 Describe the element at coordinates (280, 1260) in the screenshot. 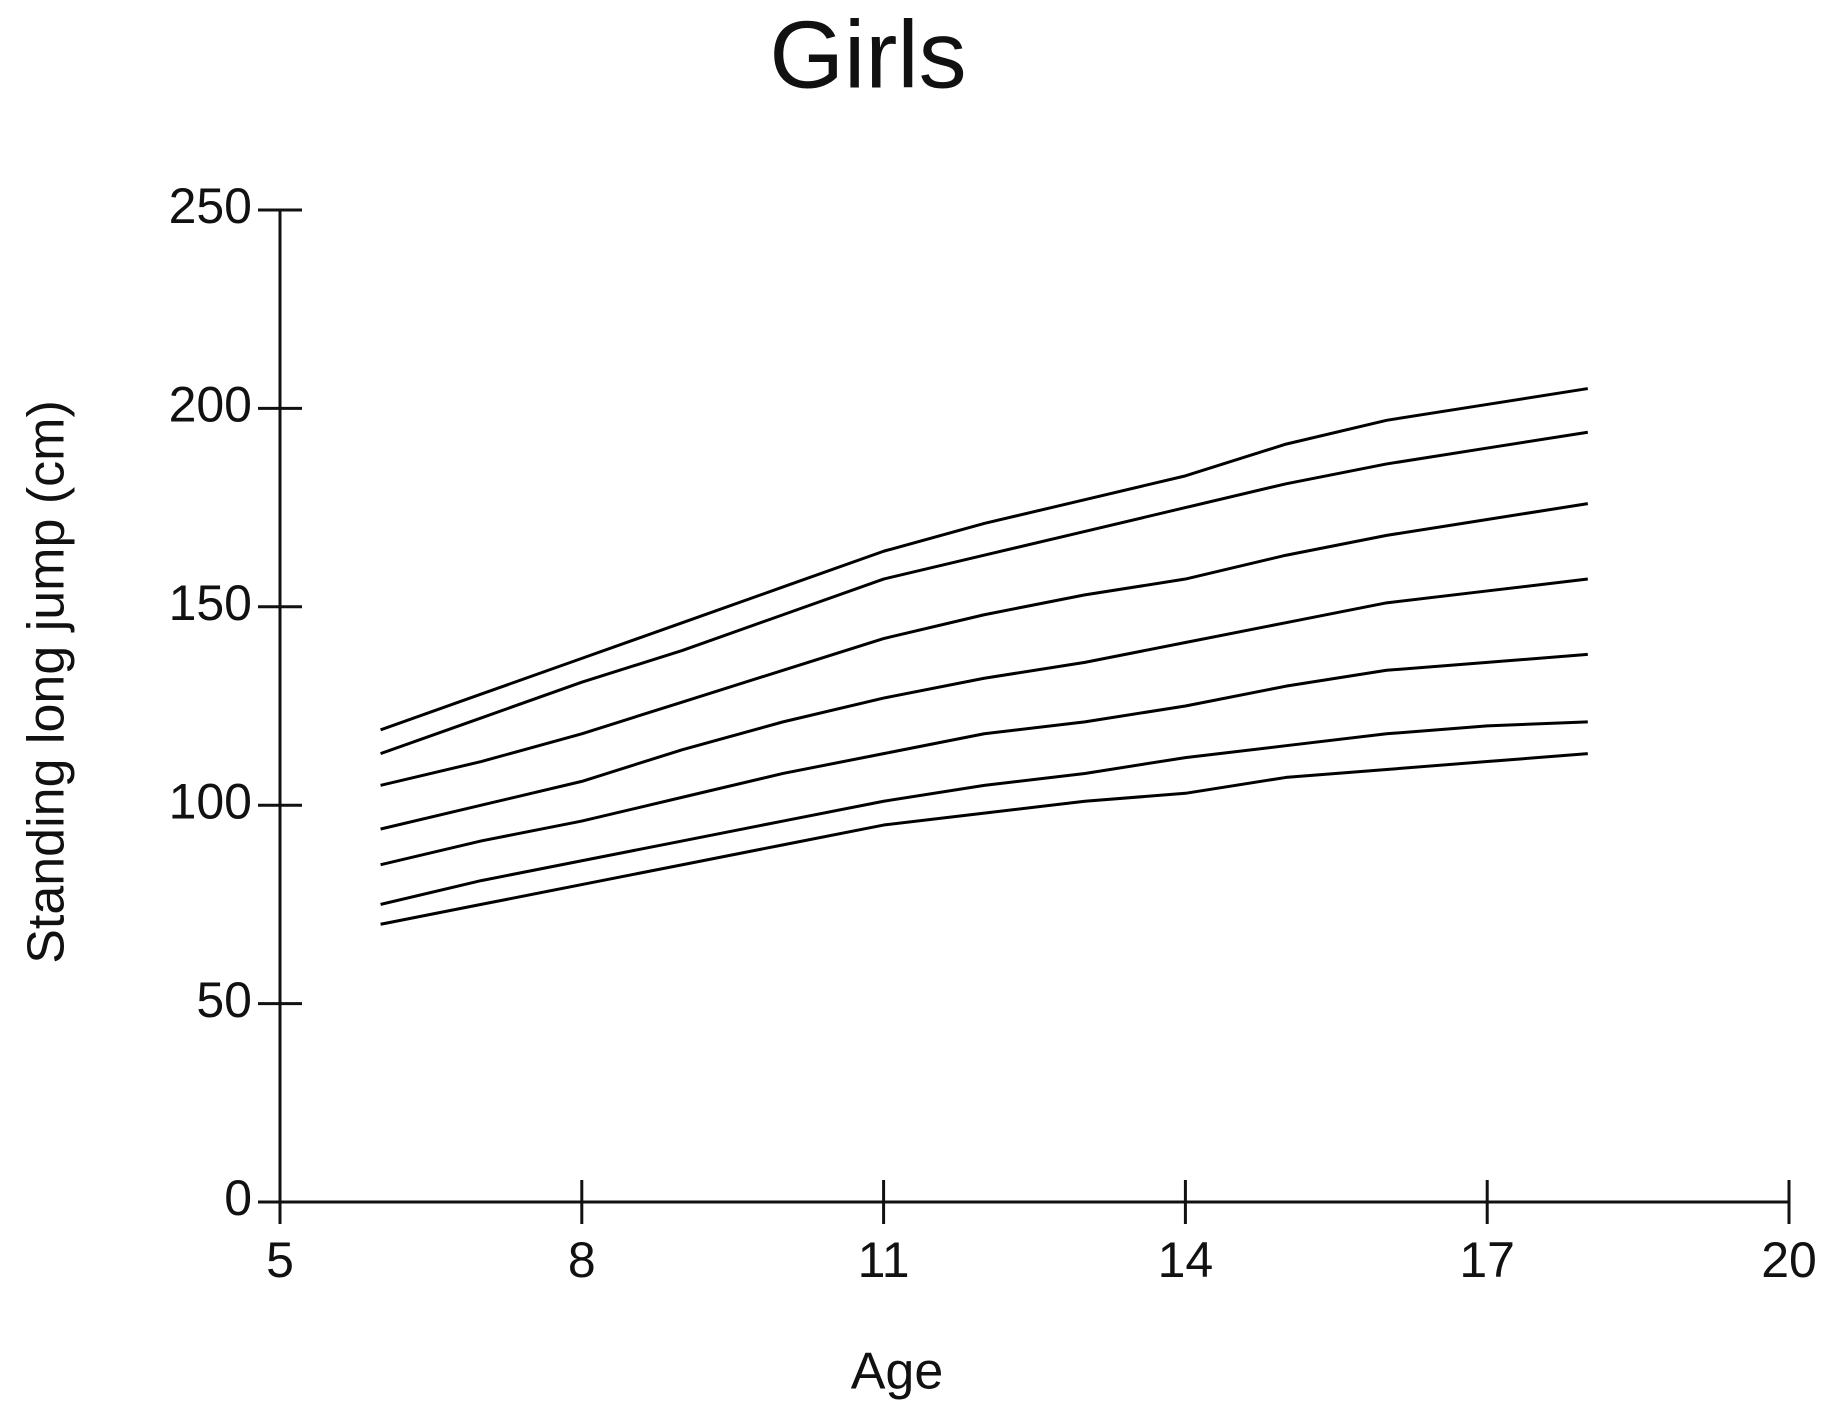

I see `x-tick-label: 5` at that location.